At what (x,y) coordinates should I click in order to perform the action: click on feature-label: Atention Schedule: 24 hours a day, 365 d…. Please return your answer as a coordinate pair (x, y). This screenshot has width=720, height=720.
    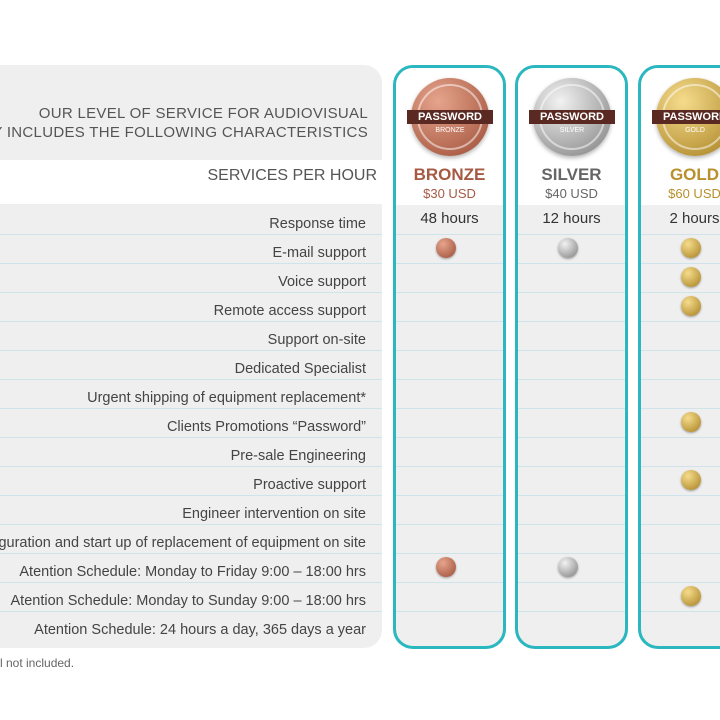
    Looking at the image, I should click on (200, 630).